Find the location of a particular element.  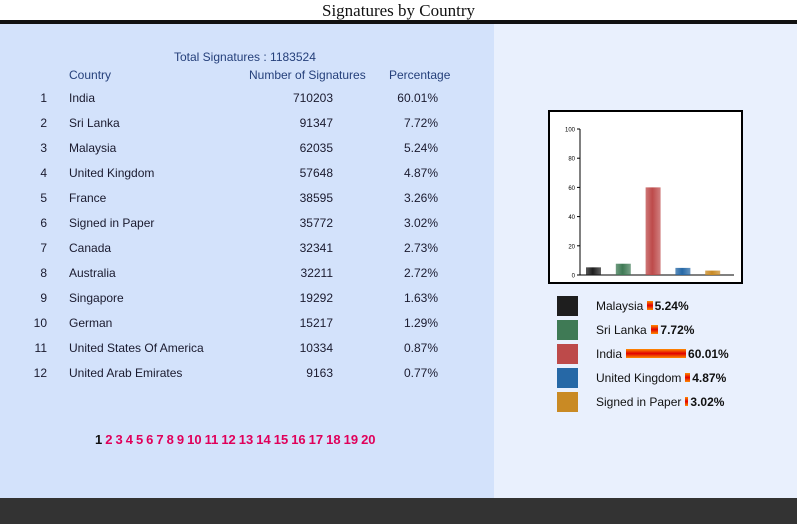

bar-signed-in-paper is located at coordinates (713, 272).